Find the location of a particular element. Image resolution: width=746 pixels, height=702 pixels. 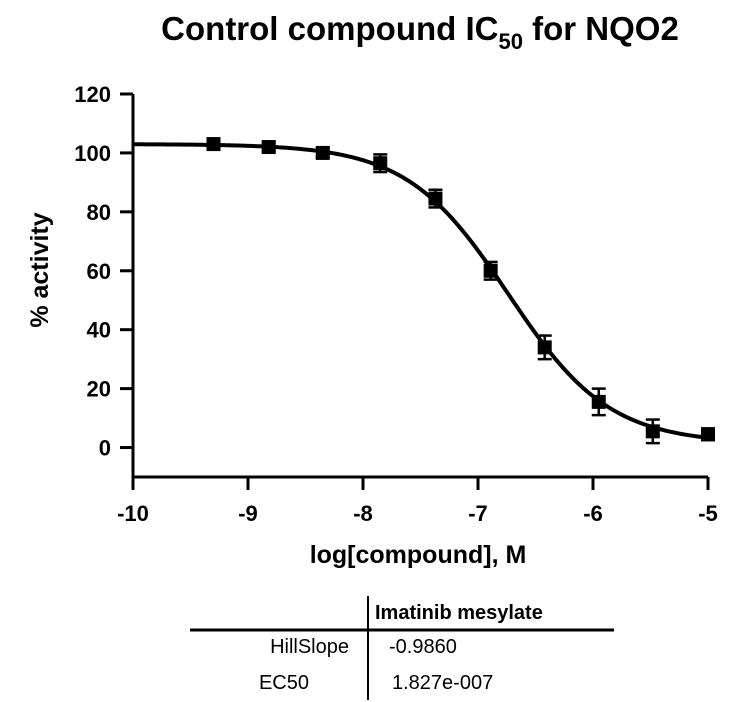

x-tick-label: -6 is located at coordinates (593, 513).